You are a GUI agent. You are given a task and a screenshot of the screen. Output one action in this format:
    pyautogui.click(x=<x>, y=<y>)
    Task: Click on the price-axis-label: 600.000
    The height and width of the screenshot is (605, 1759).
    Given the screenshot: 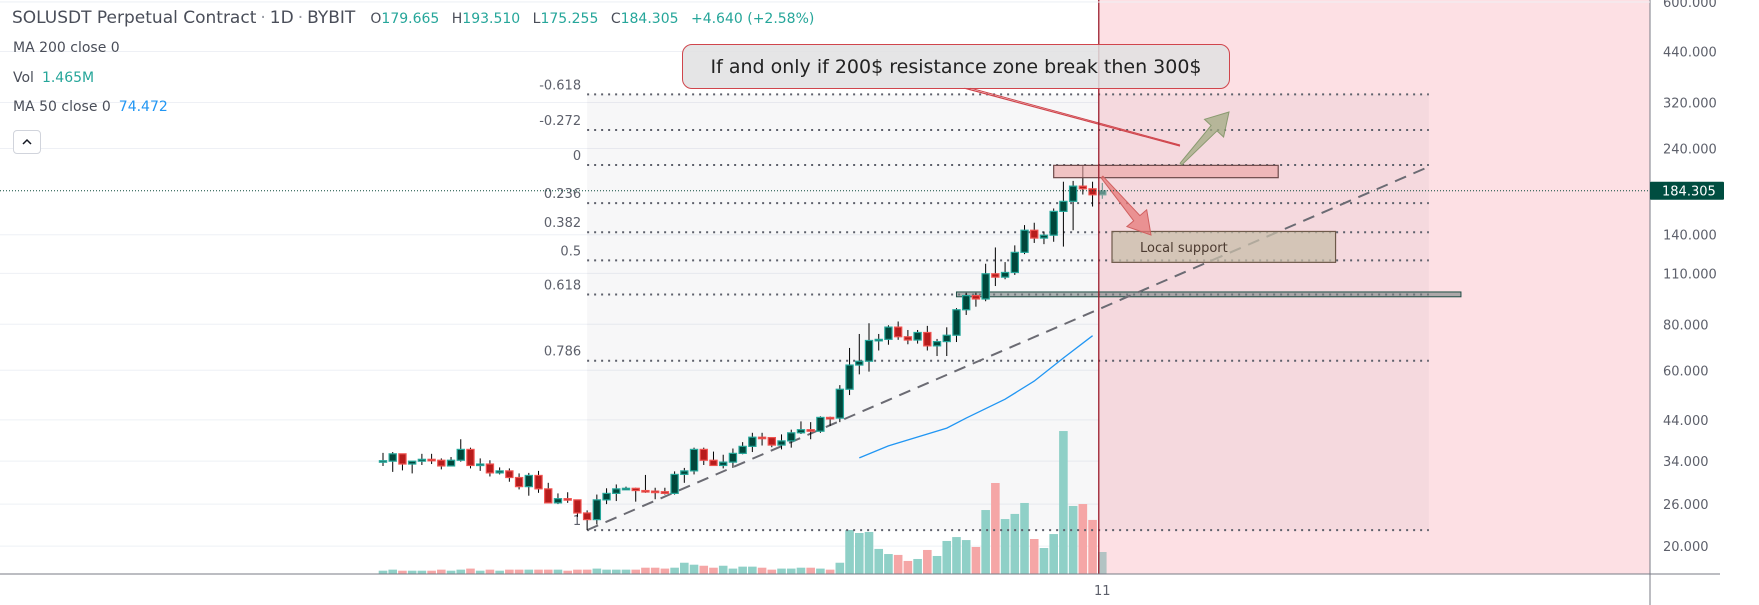 What is the action you would take?
    pyautogui.click(x=1690, y=5)
    